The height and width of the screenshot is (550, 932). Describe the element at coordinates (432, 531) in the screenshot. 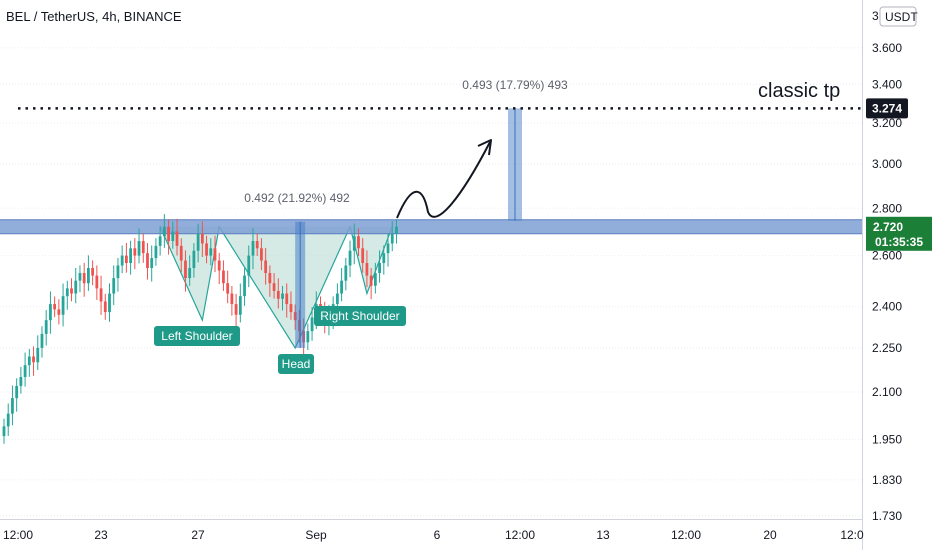

I see `time-axis: 12:00 23 27 Sep 6 12:00 13 12:00 20 12:0` at that location.